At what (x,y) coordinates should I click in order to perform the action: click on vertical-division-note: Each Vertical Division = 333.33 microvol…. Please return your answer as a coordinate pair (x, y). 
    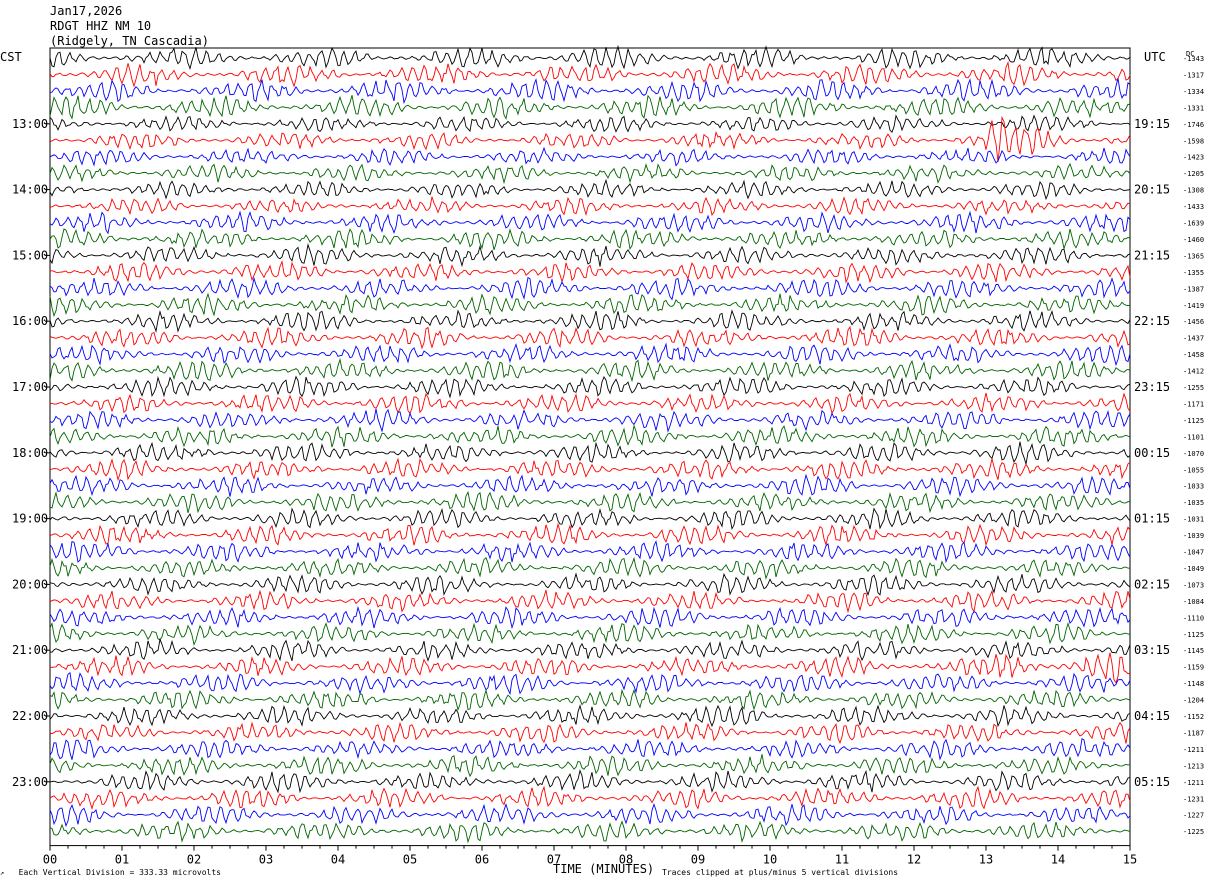
    Looking at the image, I should click on (119, 872).